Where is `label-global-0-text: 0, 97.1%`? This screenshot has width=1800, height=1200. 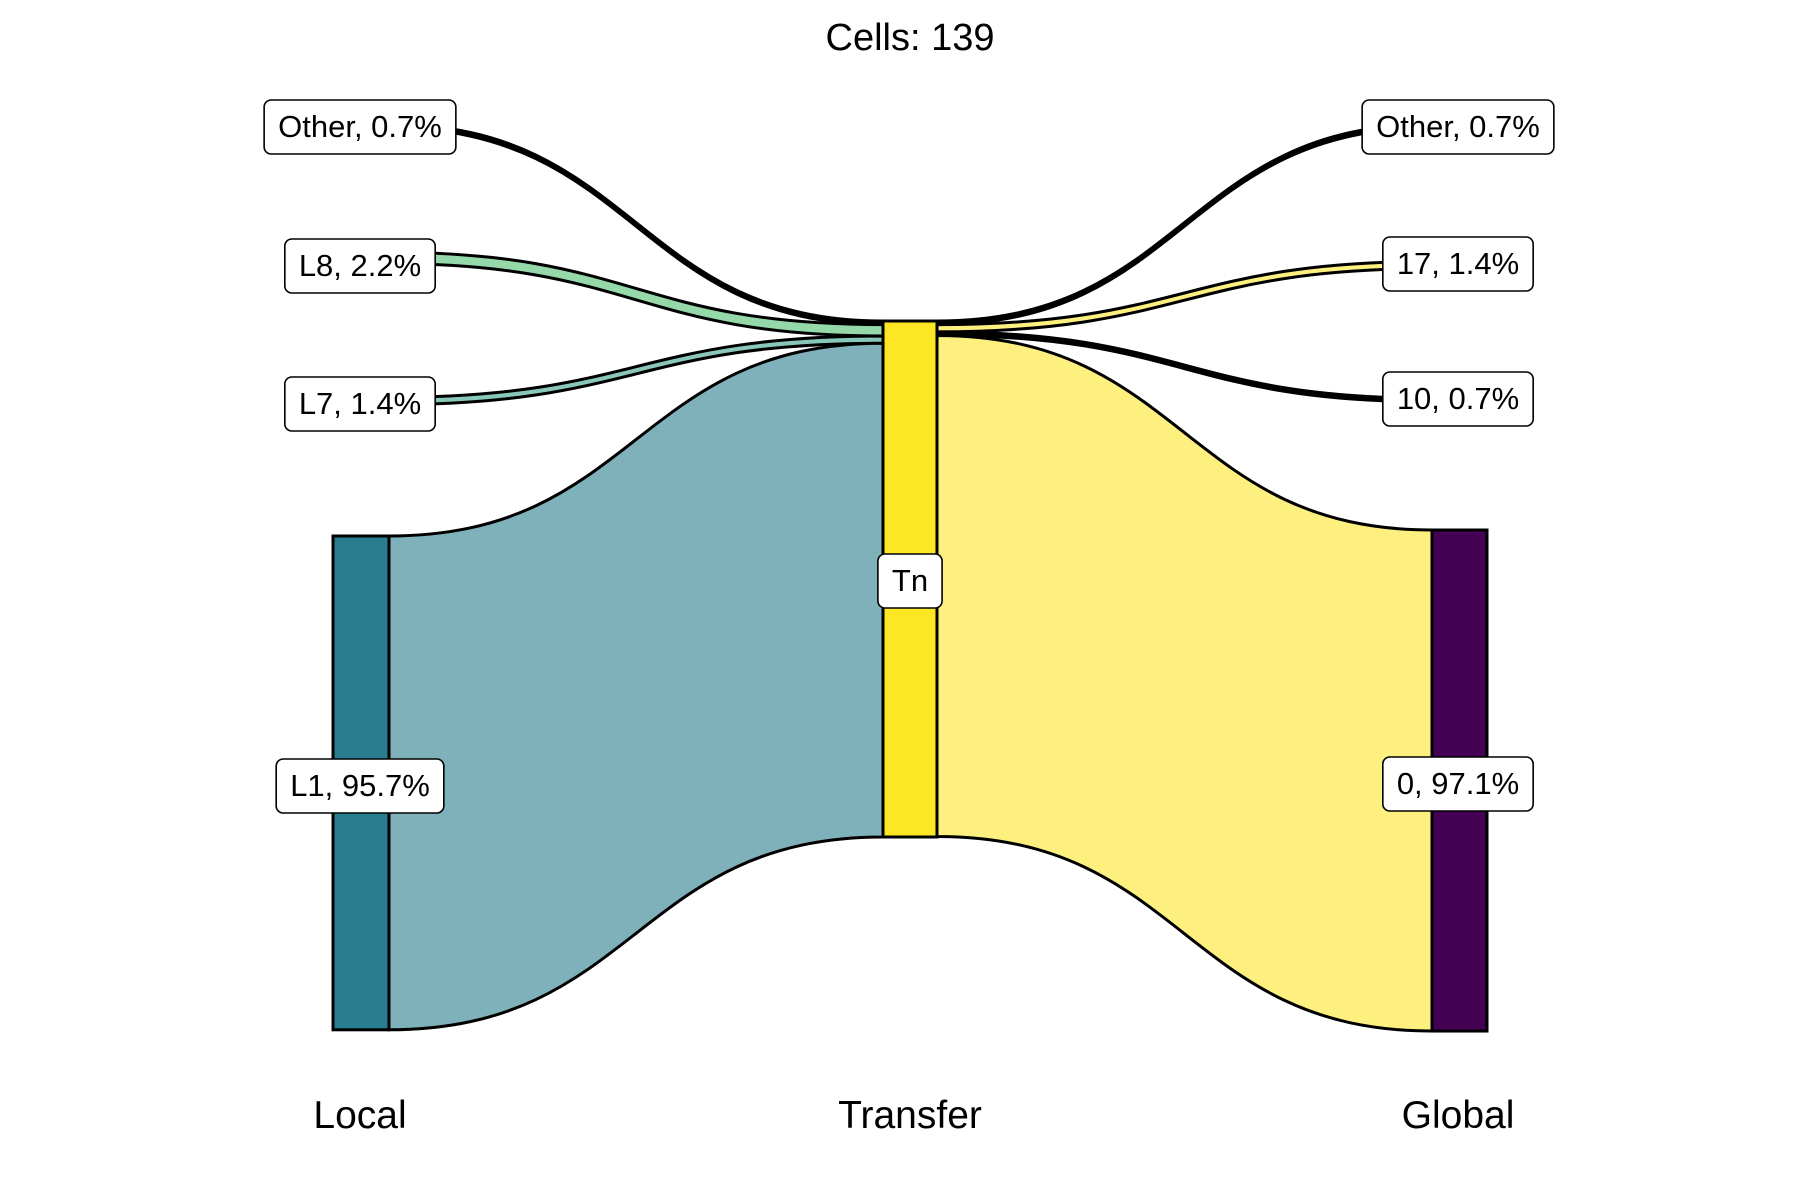 label-global-0-text: 0, 97.1% is located at coordinates (1458, 783).